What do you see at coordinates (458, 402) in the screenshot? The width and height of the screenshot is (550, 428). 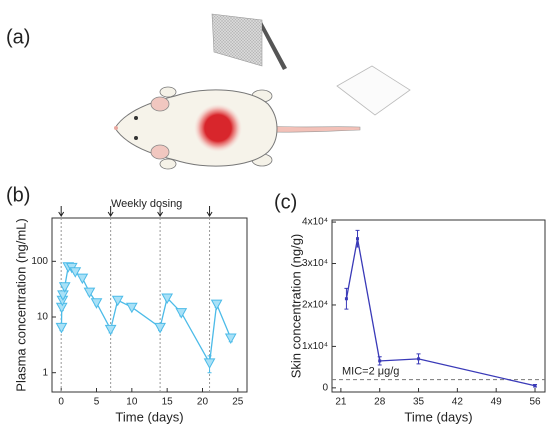 I see `x-tick-label: 42` at bounding box center [458, 402].